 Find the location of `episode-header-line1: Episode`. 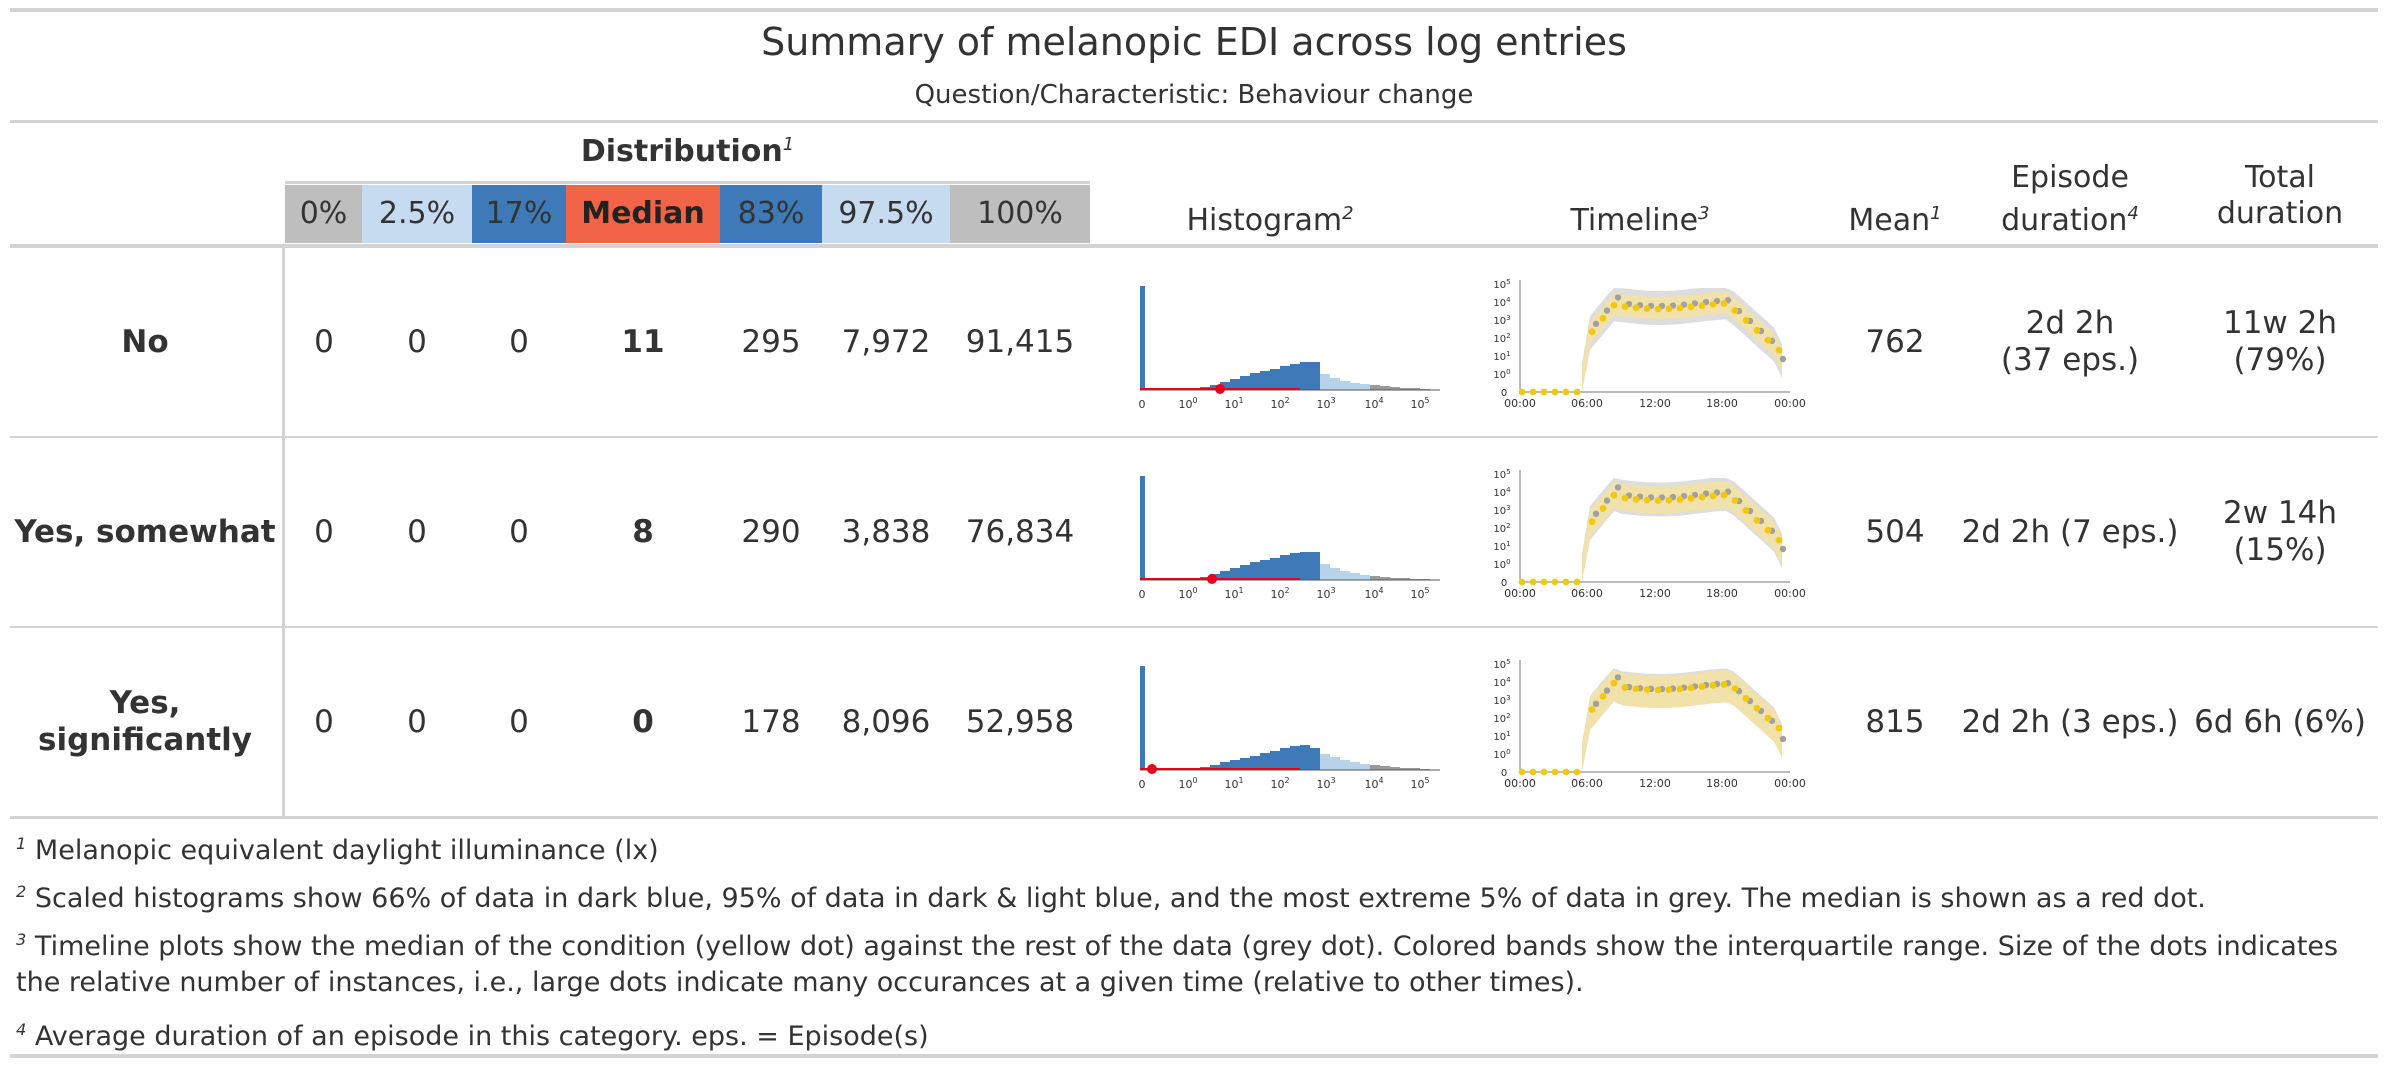

episode-header-line1: Episode is located at coordinates (2070, 177).